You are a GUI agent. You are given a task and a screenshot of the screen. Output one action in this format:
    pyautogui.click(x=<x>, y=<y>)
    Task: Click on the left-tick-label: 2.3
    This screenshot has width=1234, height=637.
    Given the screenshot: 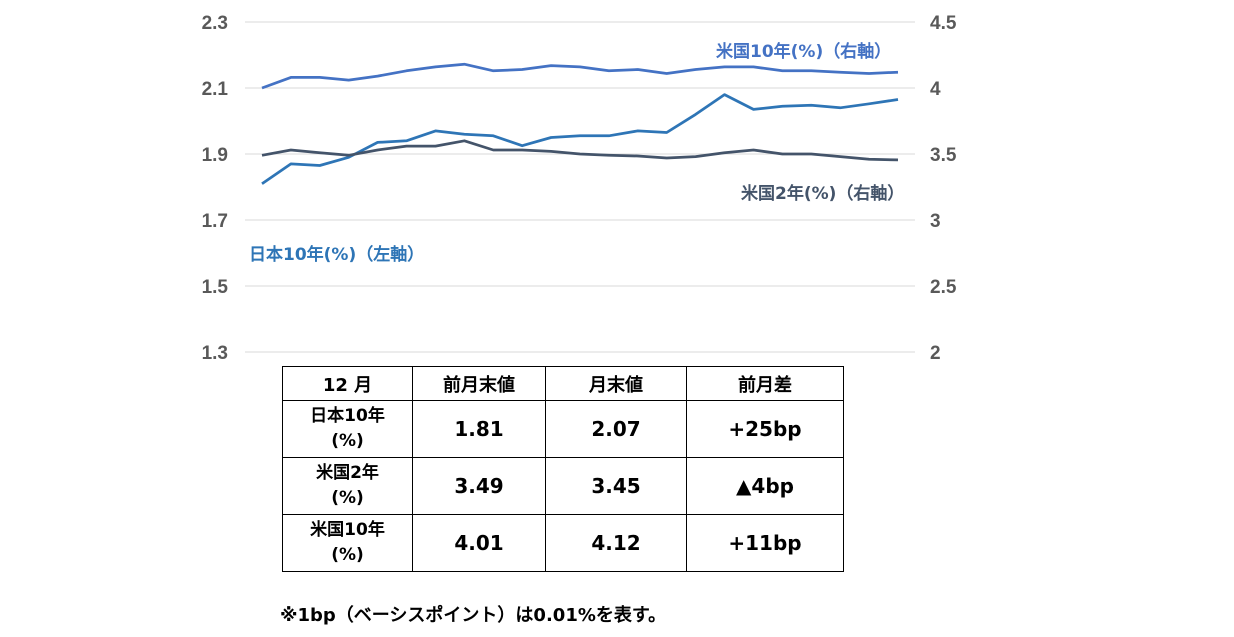 What is the action you would take?
    pyautogui.click(x=215, y=23)
    